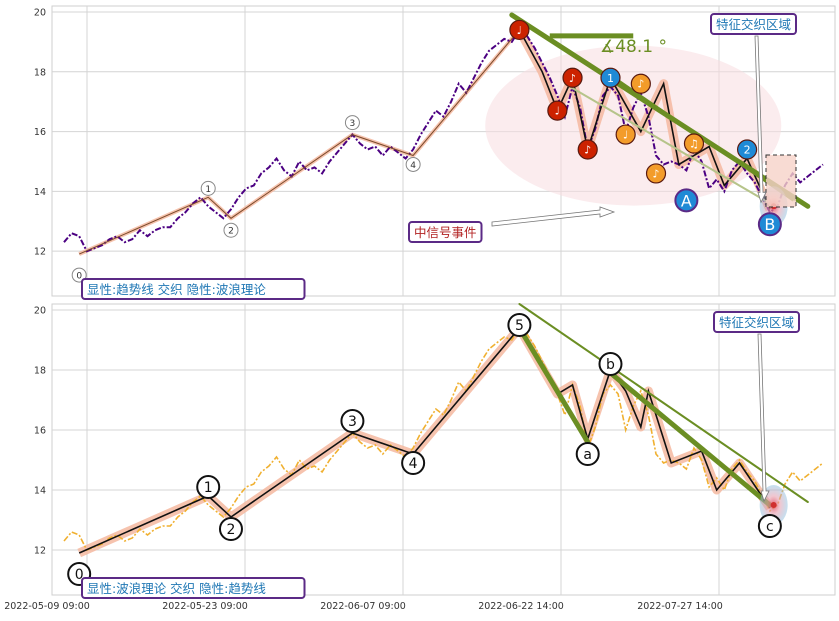  Describe the element at coordinates (205, 606) in the screenshot. I see `x-tick-label: 2022-05-23 09:00` at that location.